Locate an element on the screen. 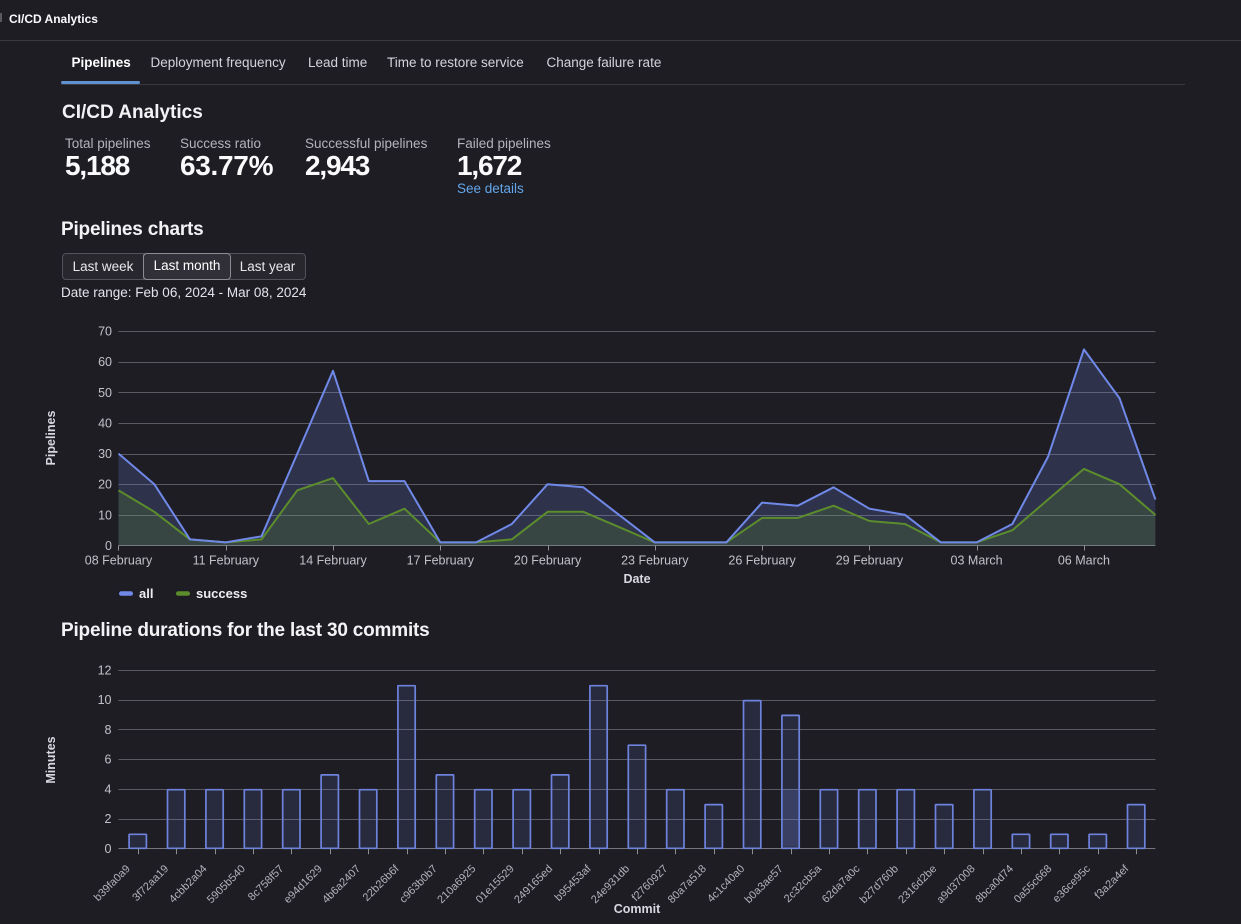  svg-text: 4 is located at coordinates (108, 789).